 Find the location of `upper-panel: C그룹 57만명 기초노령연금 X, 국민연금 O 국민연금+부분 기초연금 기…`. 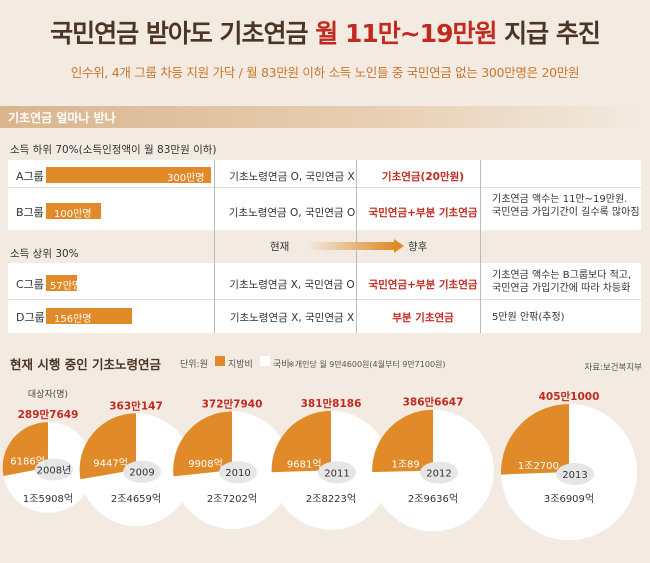

upper-panel: C그룹 57만명 기초노령연금 X, 국민연금 O 국민연금+부분 기초연금 기… is located at coordinates (324, 298).